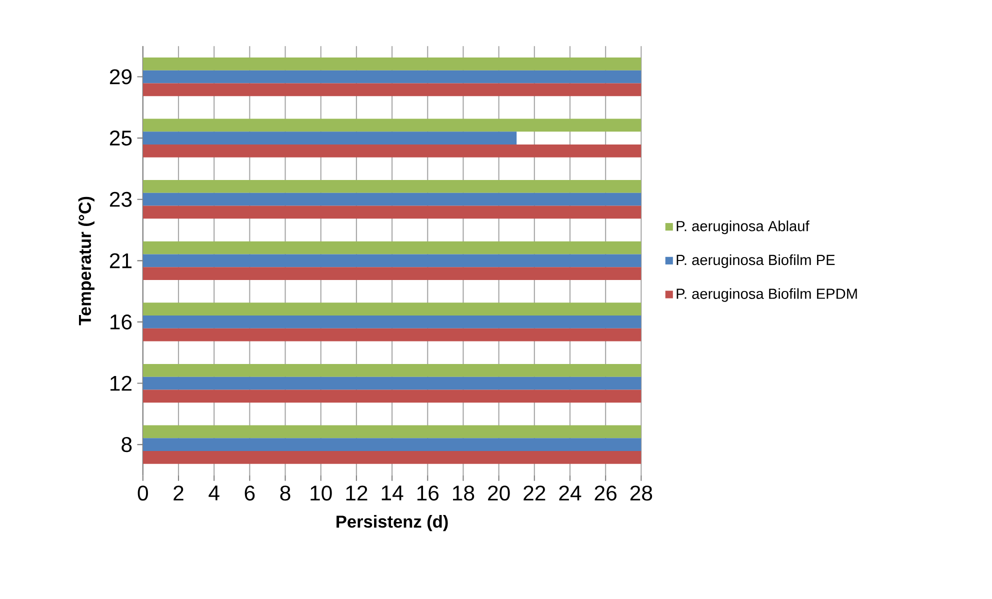 This screenshot has width=992, height=599. What do you see at coordinates (393, 492) in the screenshot?
I see `x-tick-label: 14` at bounding box center [393, 492].